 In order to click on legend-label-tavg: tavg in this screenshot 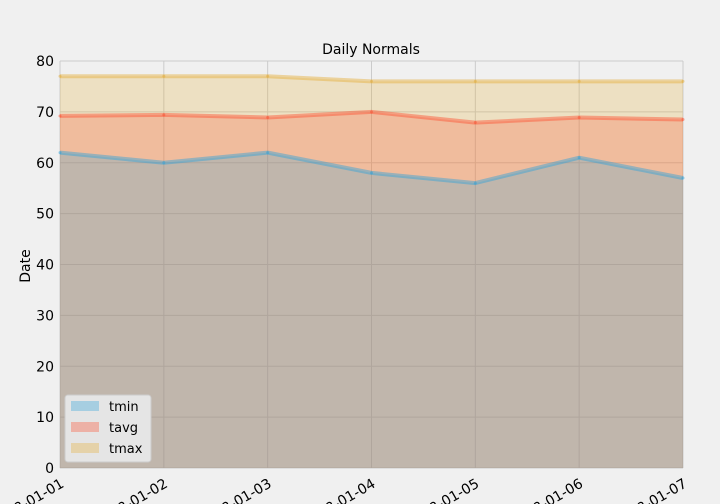, I will do `click(123, 428)`.